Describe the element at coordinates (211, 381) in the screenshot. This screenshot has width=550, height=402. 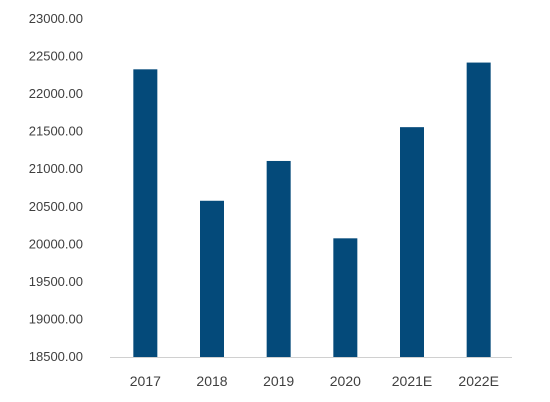
I see `x-tick-label: 2018` at that location.